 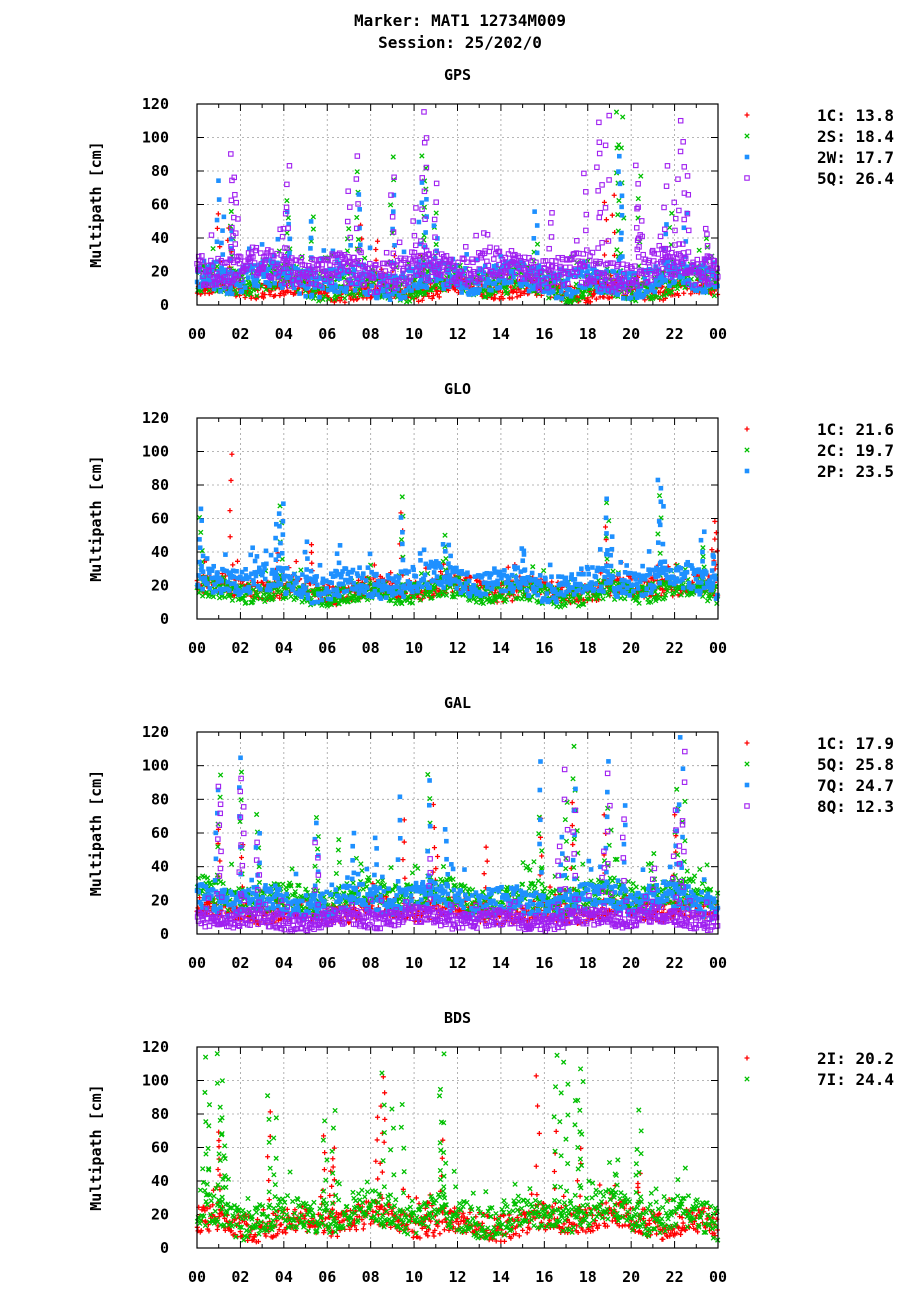 What do you see at coordinates (855, 115) in the screenshot?
I see `legend-label: 1C: 13.8` at bounding box center [855, 115].